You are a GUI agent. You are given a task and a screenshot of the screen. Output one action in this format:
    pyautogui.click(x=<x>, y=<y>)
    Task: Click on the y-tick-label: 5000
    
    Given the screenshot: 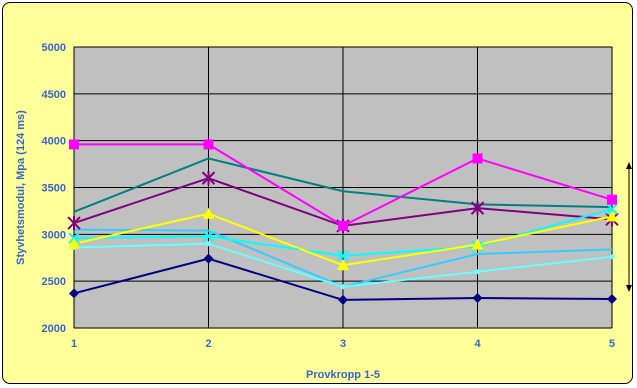 What is the action you would take?
    pyautogui.click(x=54, y=48)
    